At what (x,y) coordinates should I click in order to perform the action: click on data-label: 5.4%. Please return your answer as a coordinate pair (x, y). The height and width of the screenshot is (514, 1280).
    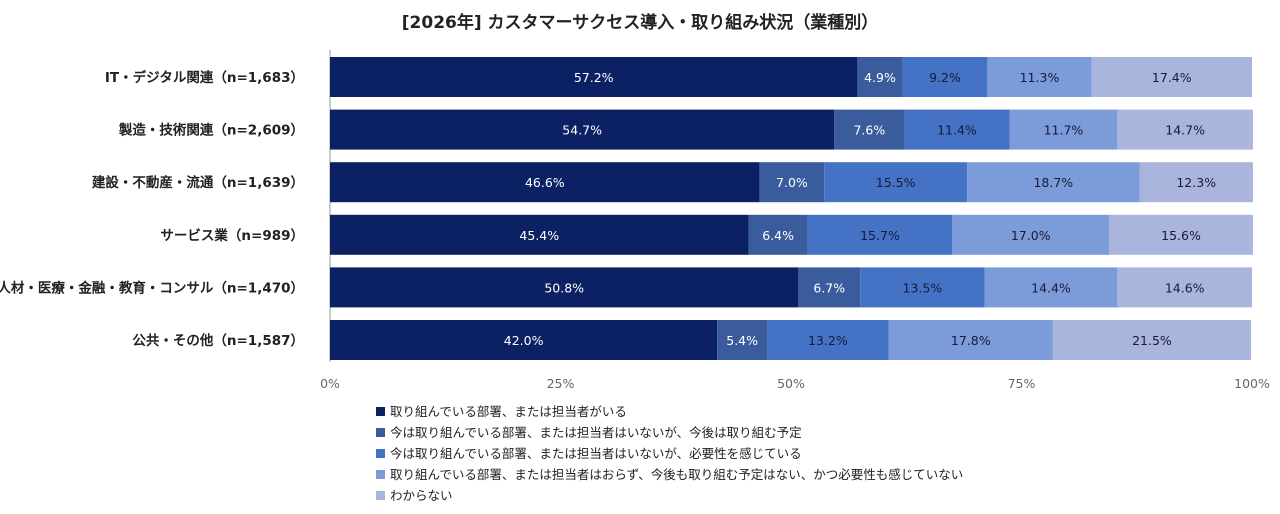
    Looking at the image, I should click on (742, 340).